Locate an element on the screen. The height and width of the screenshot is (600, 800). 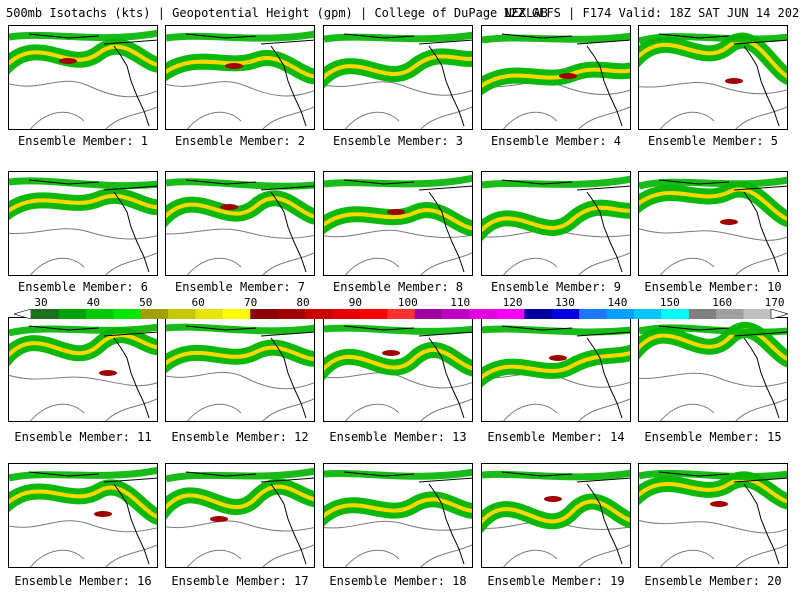
ensemble-member-label: Ensemble Member: 10 is located at coordinates (713, 287).